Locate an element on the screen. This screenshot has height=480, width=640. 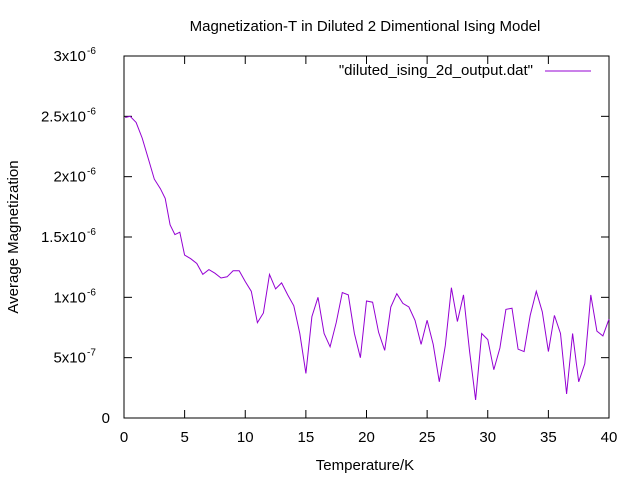
y-tick-mantissa: 5x10 is located at coordinates (69, 358).